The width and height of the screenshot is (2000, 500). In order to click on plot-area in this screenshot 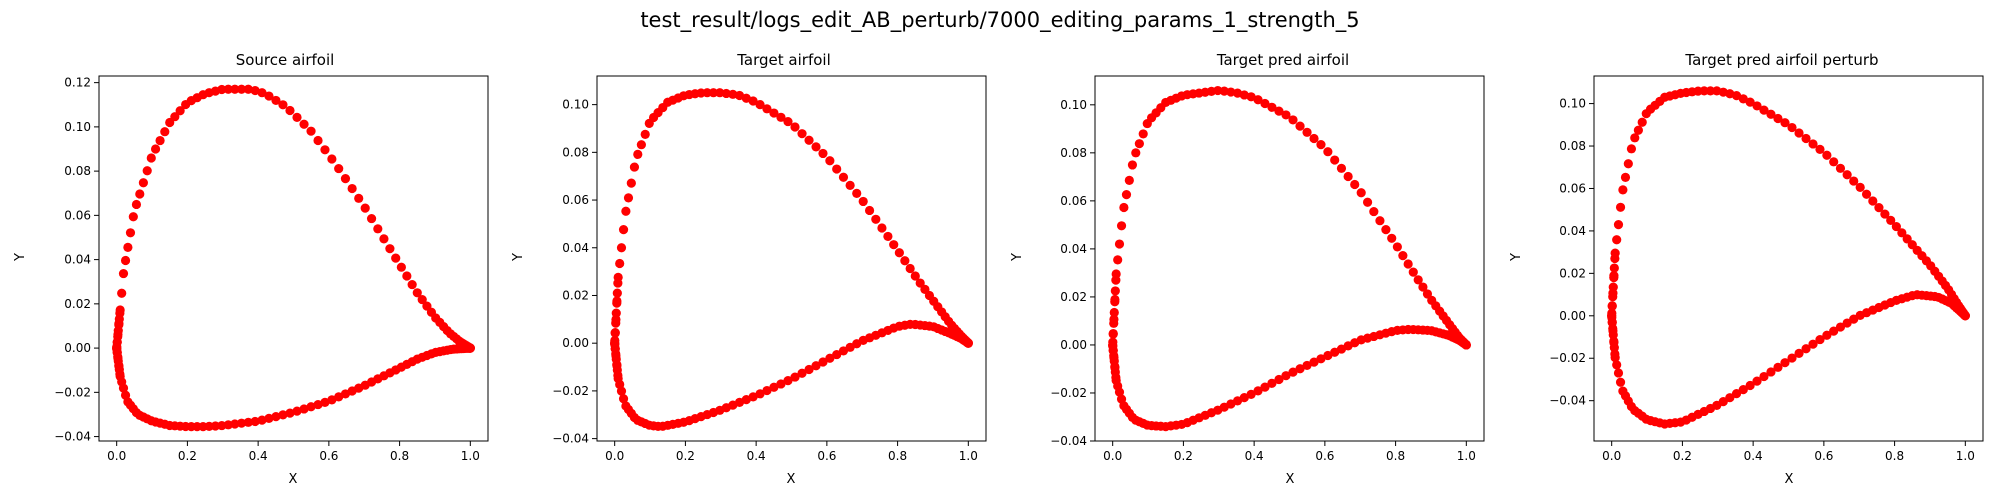, I will do `click(791, 258)`.